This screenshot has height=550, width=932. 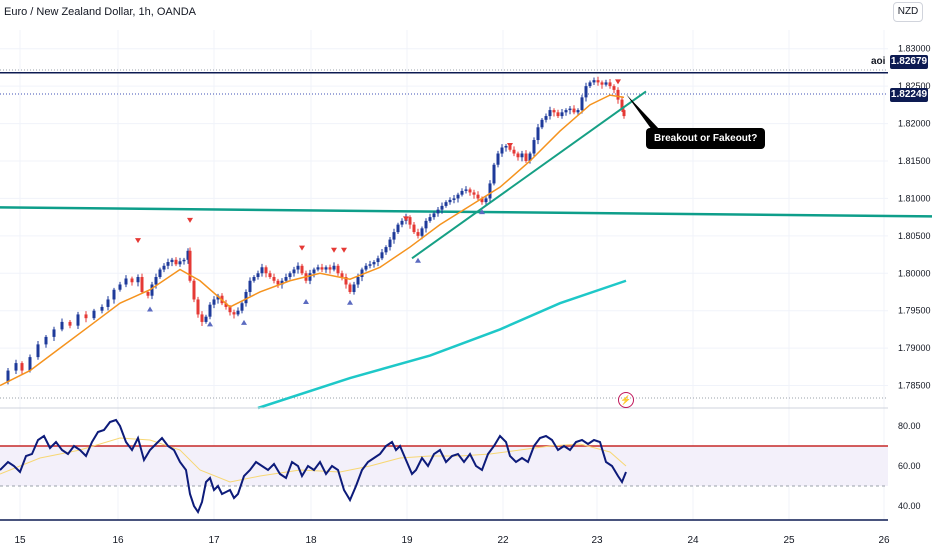 What do you see at coordinates (914, 198) in the screenshot?
I see `y-tick-label: 1.81000` at bounding box center [914, 198].